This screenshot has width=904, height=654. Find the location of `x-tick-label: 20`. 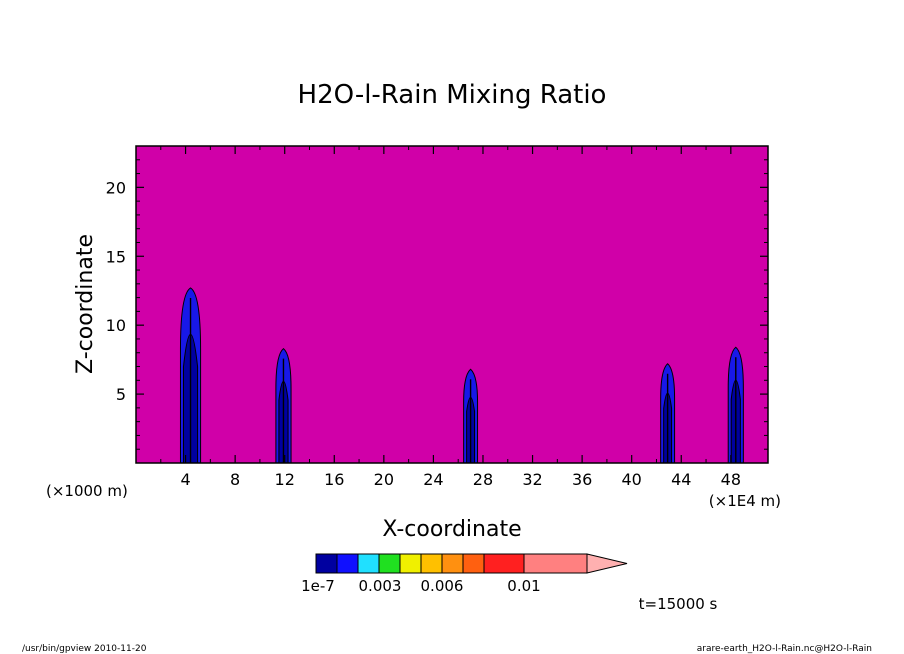

x-tick-label: 20 is located at coordinates (384, 479).